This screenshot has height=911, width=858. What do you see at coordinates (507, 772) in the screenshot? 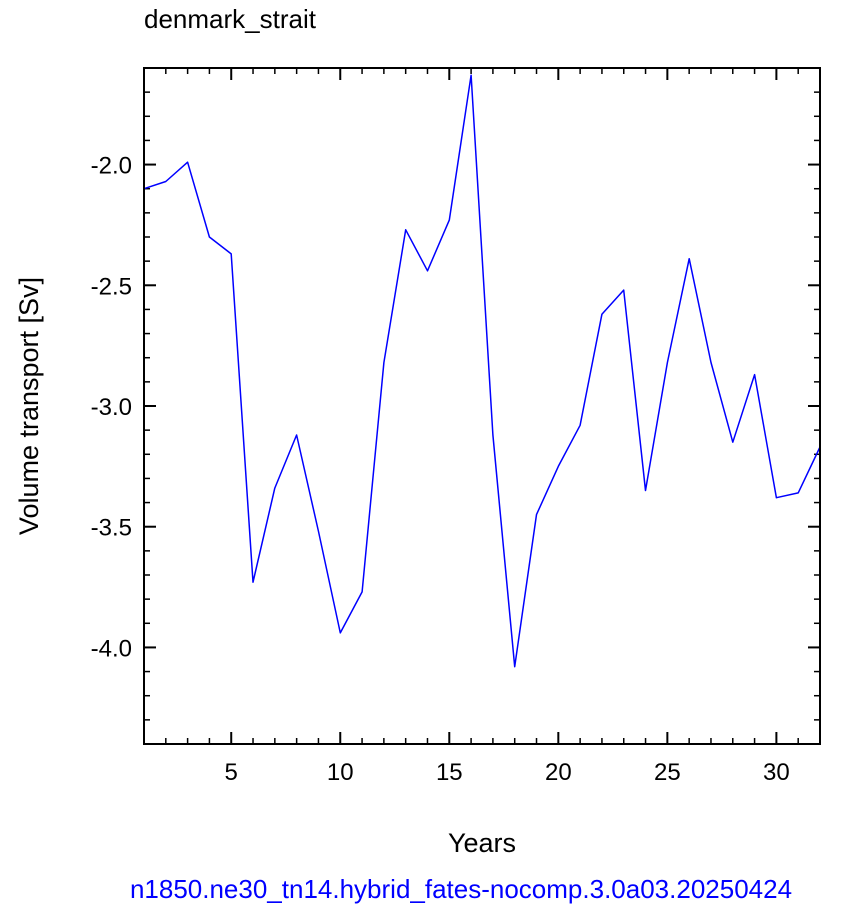
I see `x-tick-labels: 5 10 15 20 25 30` at bounding box center [507, 772].